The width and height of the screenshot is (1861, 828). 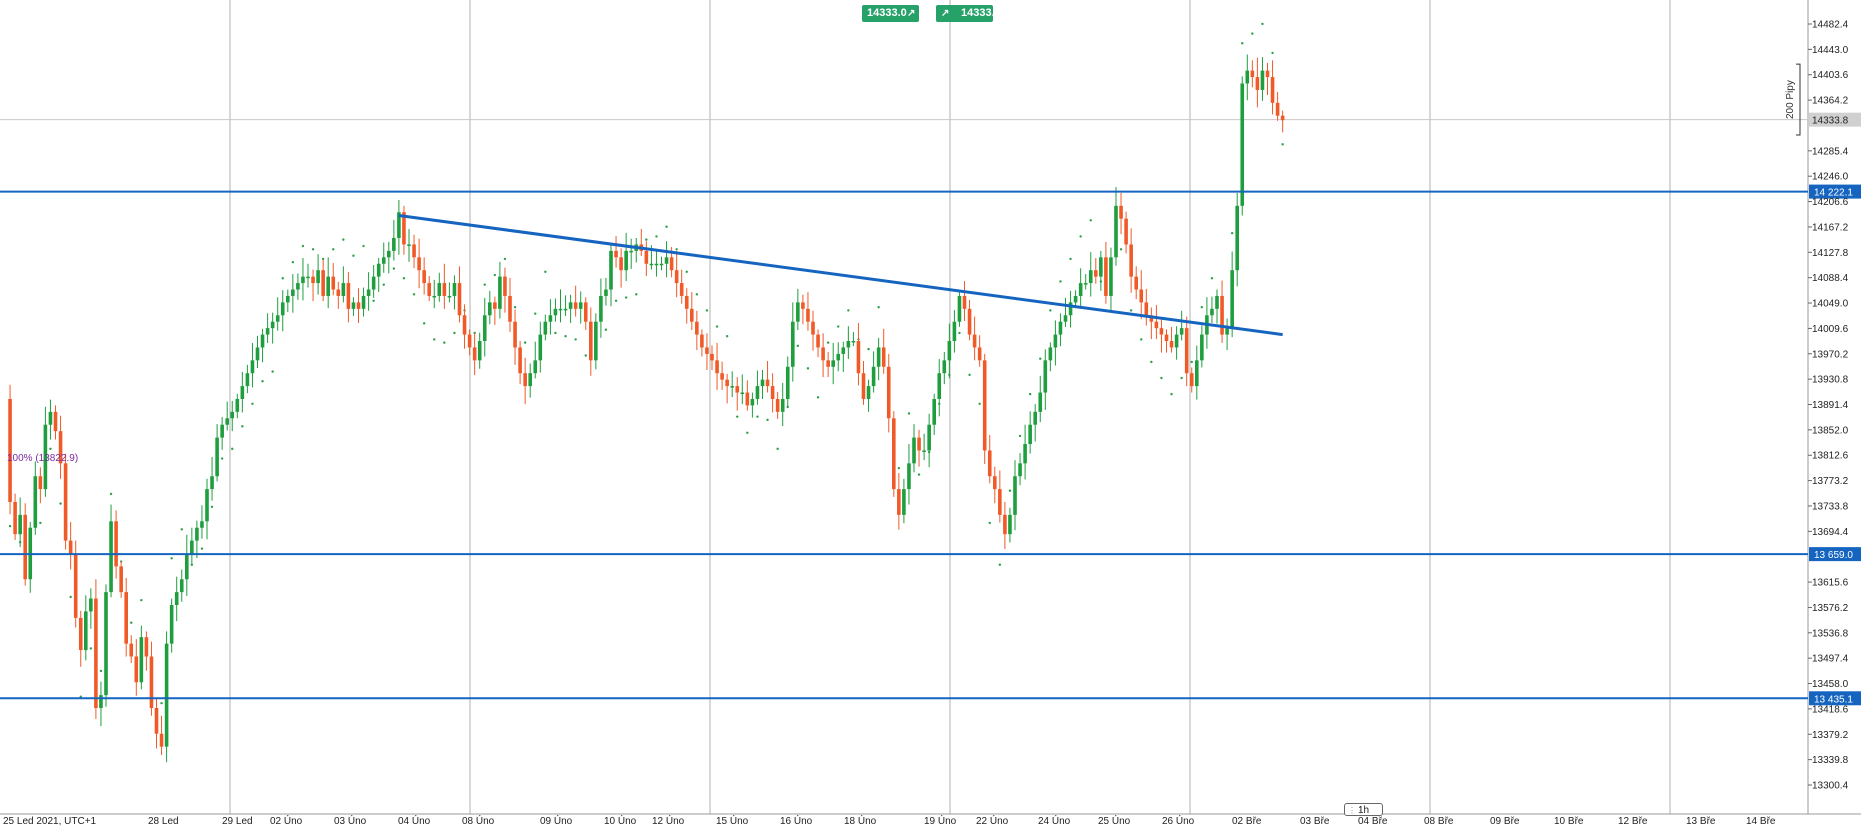 I want to click on time-tick-label: 12 Úno, so click(x=668, y=820).